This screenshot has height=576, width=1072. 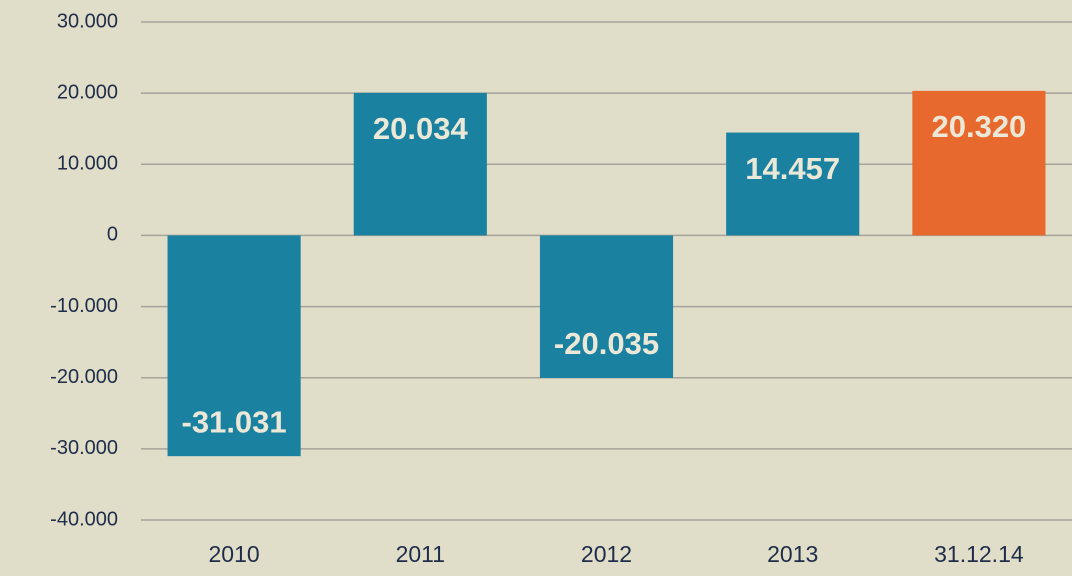 I want to click on x-tick-label: 2011, so click(x=420, y=554).